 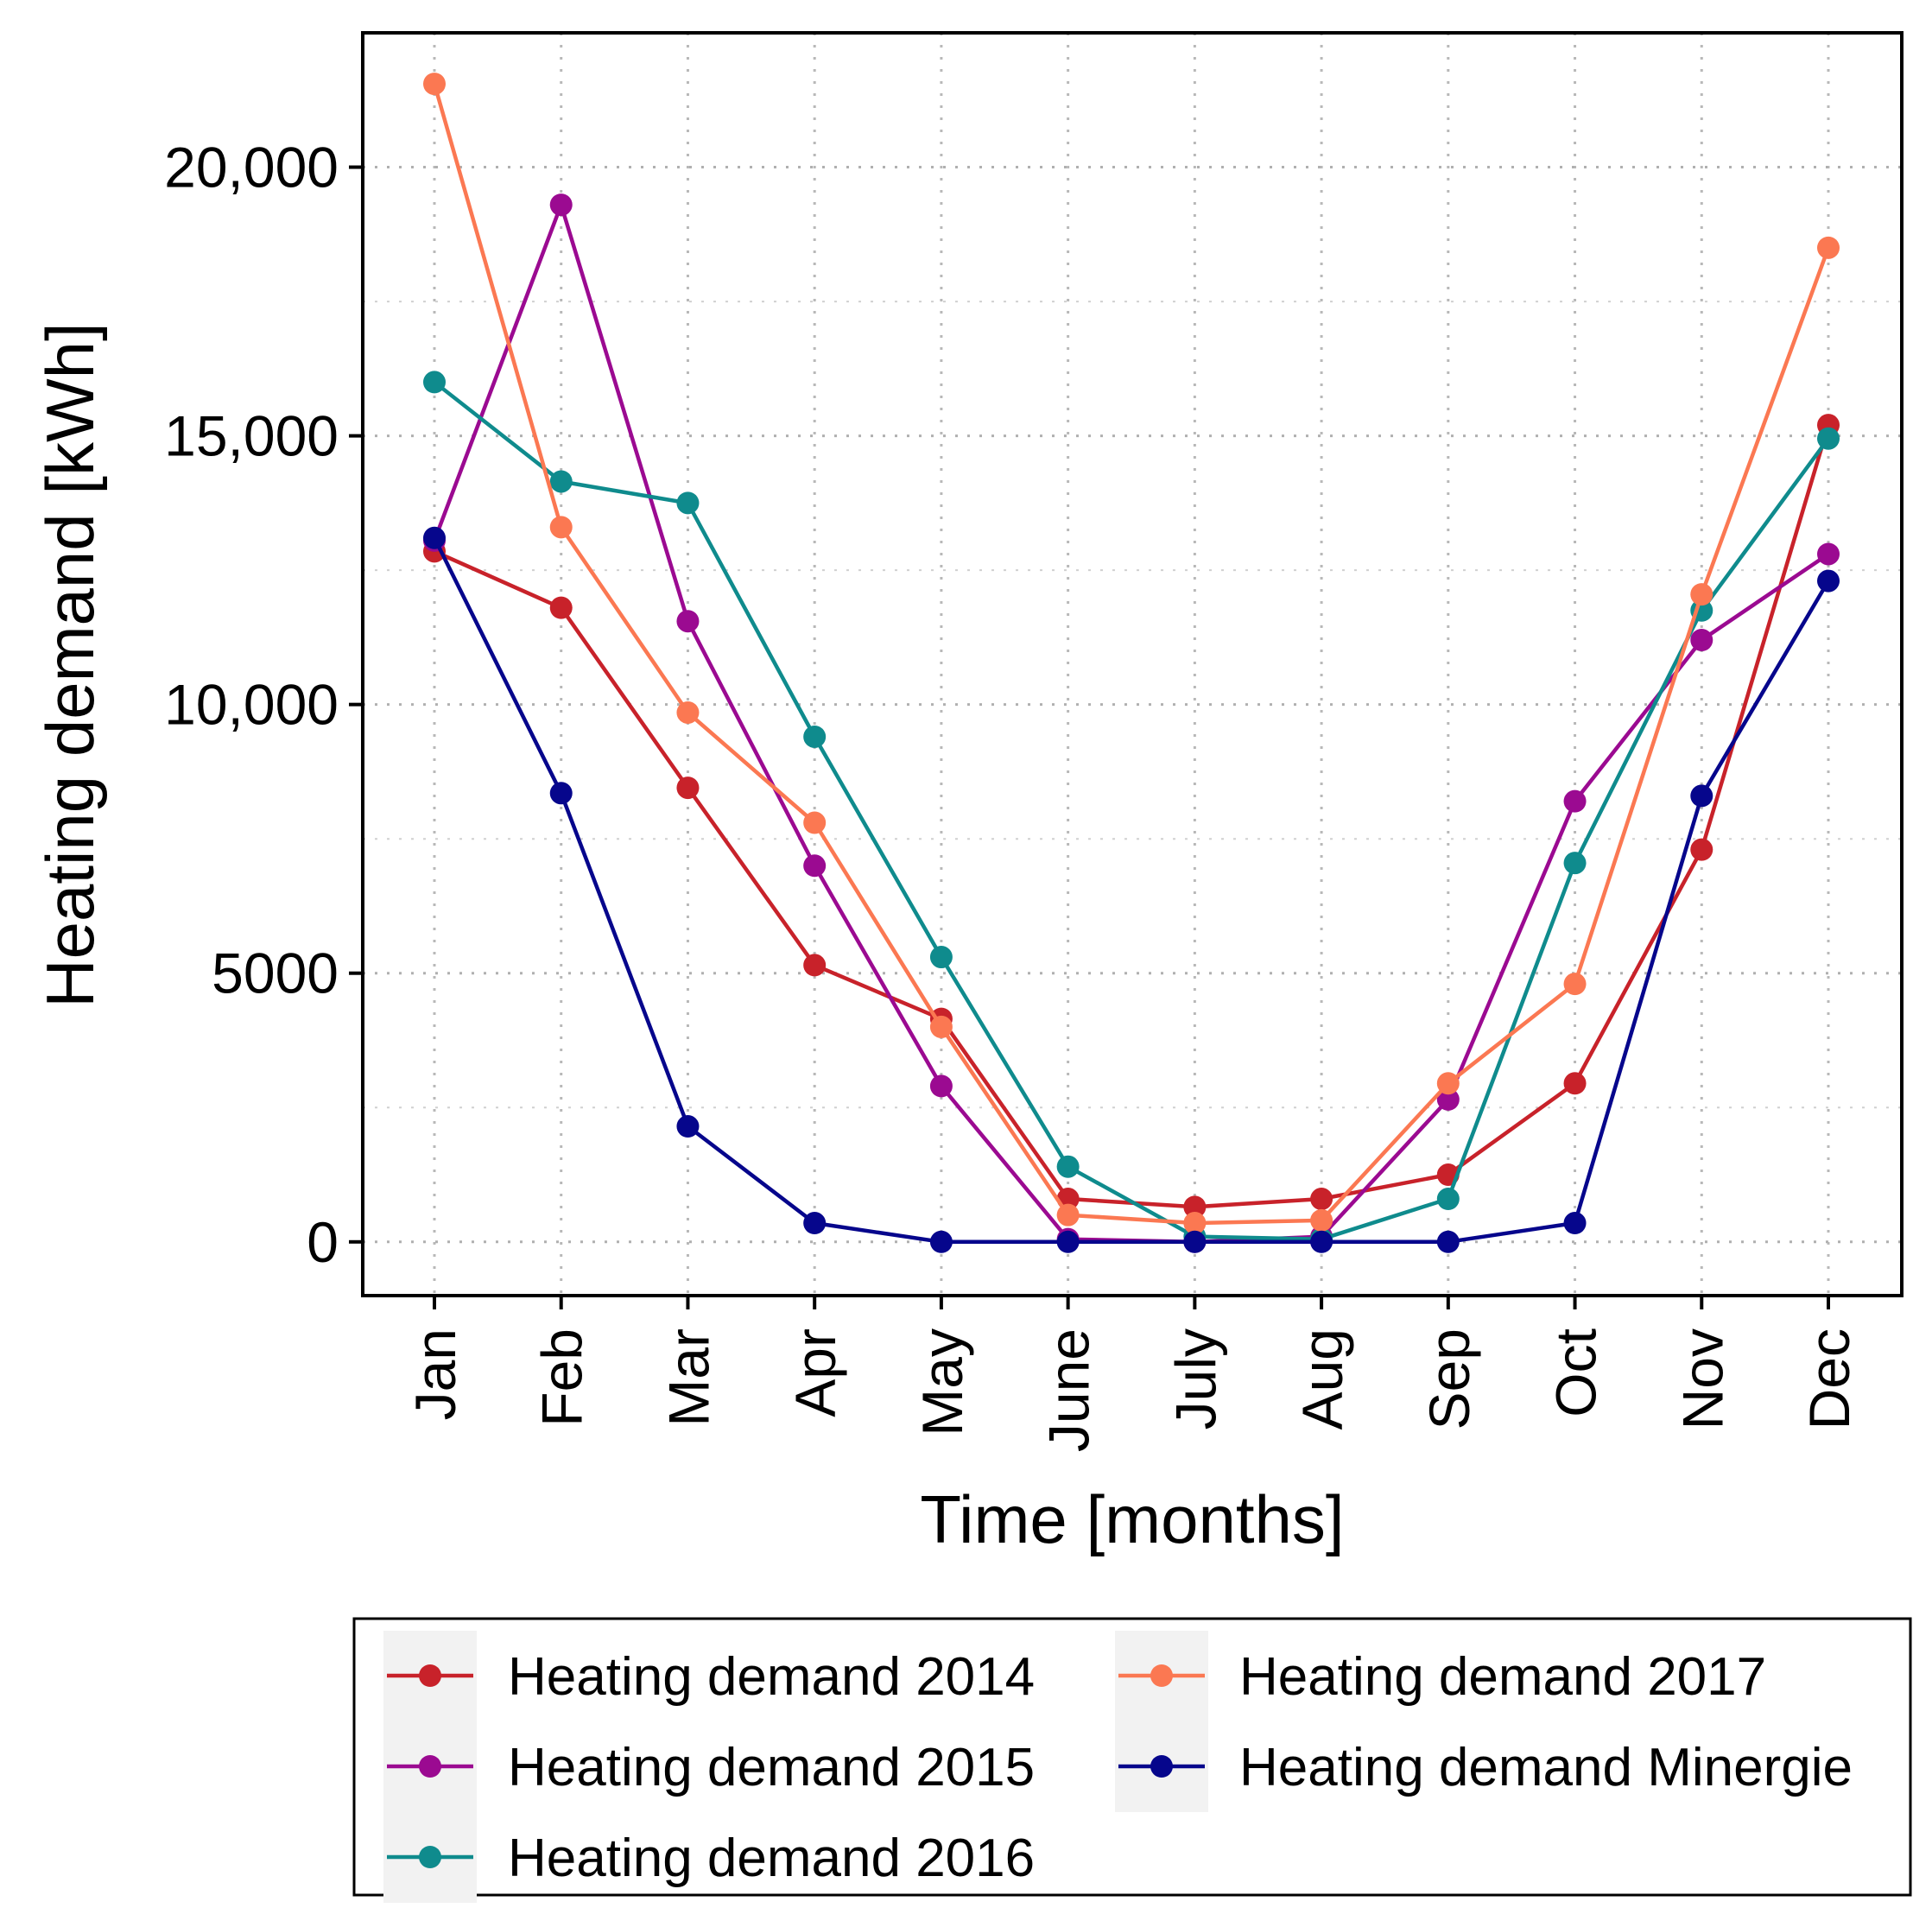 I want to click on x-tick-label: Oct, so click(x=1576, y=1372).